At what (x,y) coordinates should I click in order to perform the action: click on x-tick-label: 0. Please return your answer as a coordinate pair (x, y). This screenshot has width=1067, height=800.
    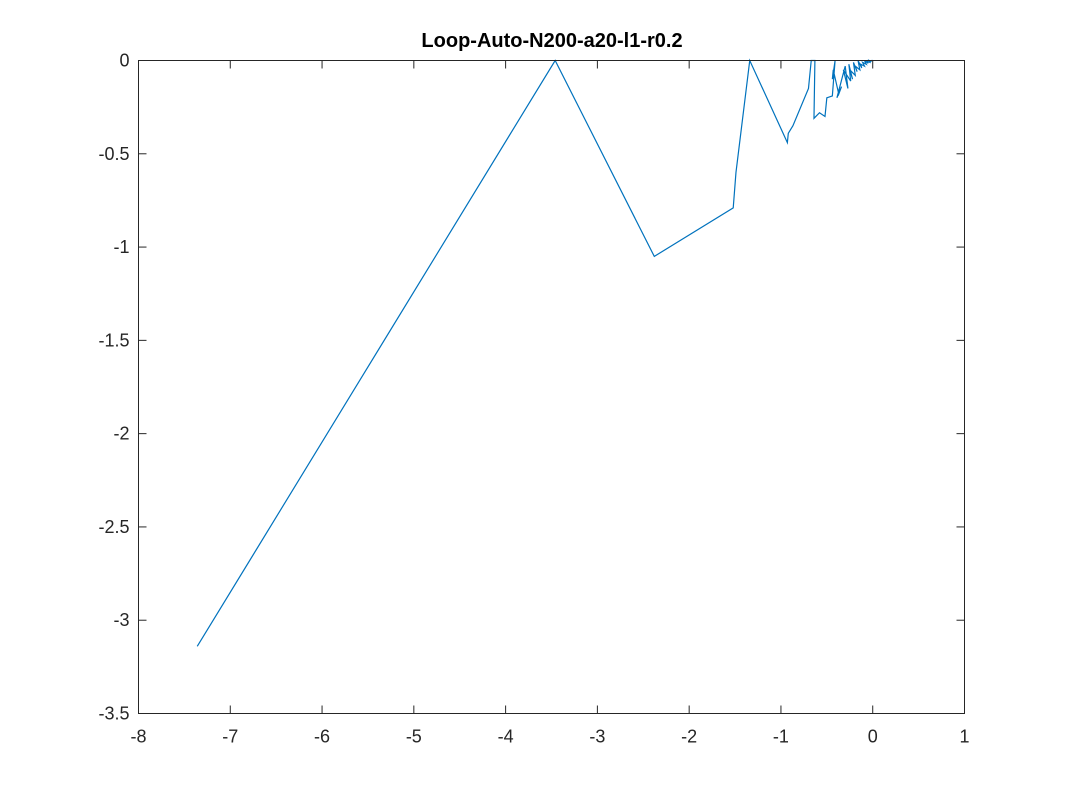
    Looking at the image, I should click on (873, 737).